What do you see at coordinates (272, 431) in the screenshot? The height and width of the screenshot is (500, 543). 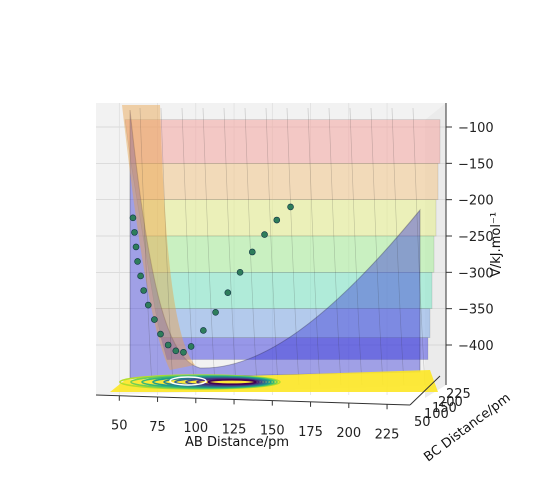 I see `x-tick-label: 150` at bounding box center [272, 431].